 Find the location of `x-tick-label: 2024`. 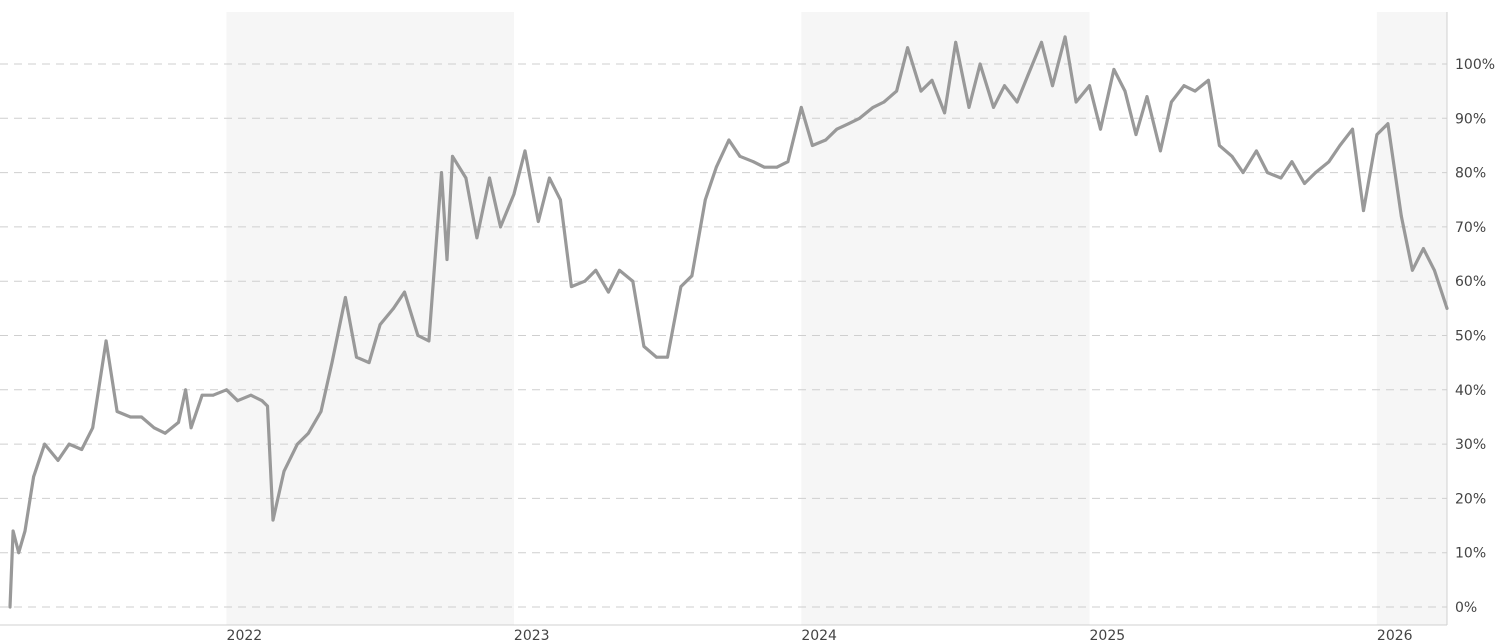

x-tick-label: 2024 is located at coordinates (819, 635).